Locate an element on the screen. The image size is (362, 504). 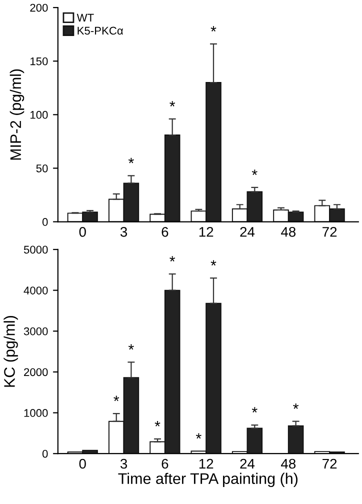
y-tick-label: 150 is located at coordinates (39, 61).